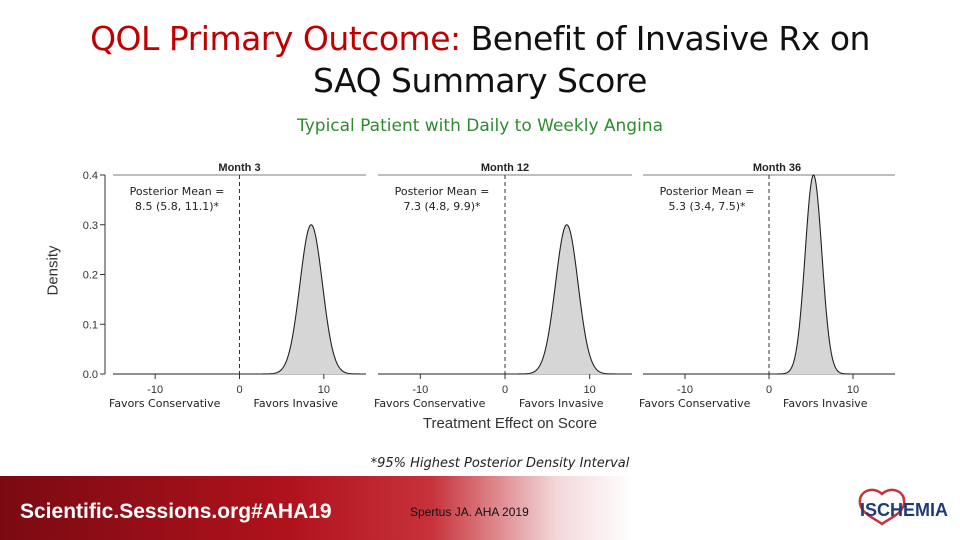 The image size is (960, 540). What do you see at coordinates (275, 38) in the screenshot?
I see `title-red-part: QOL Primary Outcome:` at bounding box center [275, 38].